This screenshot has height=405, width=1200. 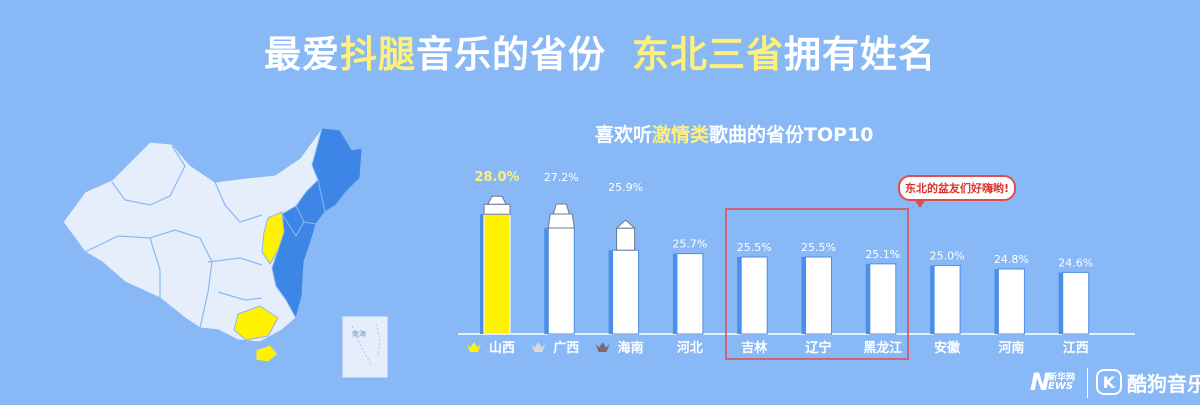 What do you see at coordinates (690, 348) in the screenshot?
I see `tick-label: 河北` at bounding box center [690, 348].